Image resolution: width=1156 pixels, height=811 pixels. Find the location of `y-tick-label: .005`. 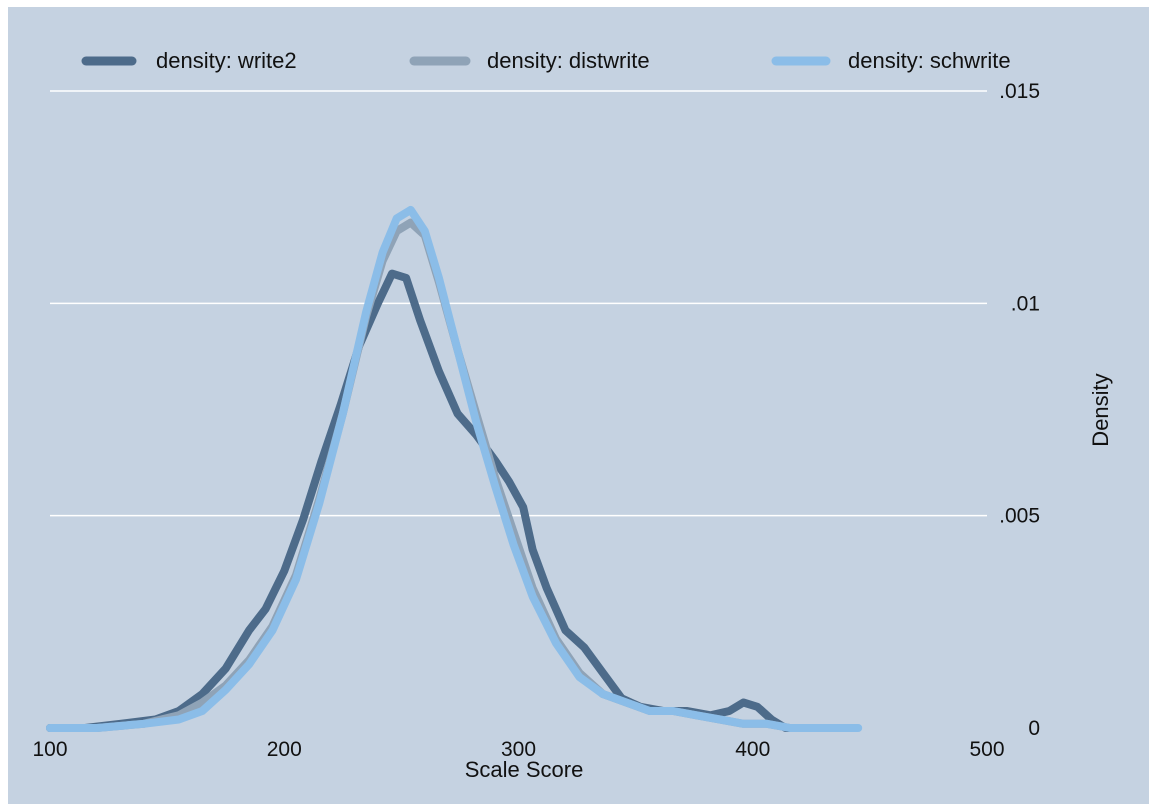

y-tick-label: .005 is located at coordinates (1019, 516).